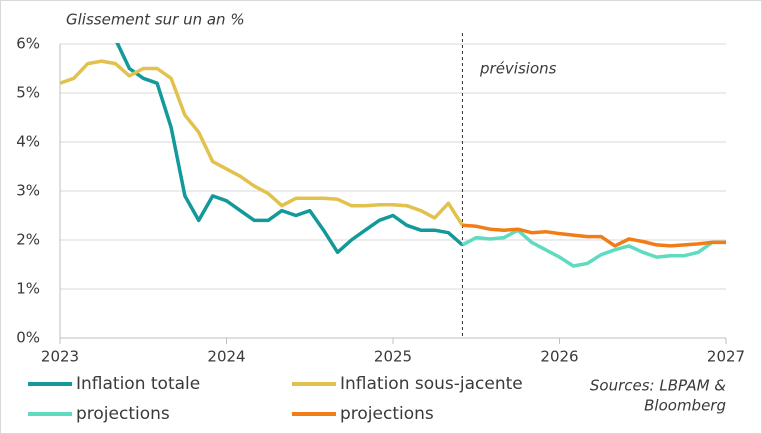  What do you see at coordinates (28, 240) in the screenshot?
I see `y-tick-label: 2%` at bounding box center [28, 240].